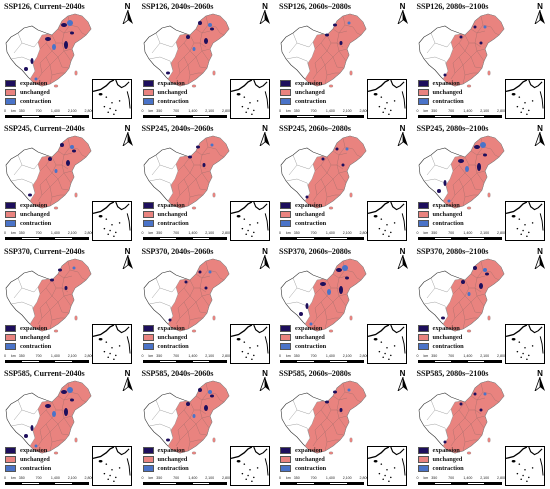 Image resolution: width=550 pixels, height=489 pixels. What do you see at coordinates (21, 477) in the screenshot?
I see `scale-tick-label: 350` at bounding box center [21, 477].